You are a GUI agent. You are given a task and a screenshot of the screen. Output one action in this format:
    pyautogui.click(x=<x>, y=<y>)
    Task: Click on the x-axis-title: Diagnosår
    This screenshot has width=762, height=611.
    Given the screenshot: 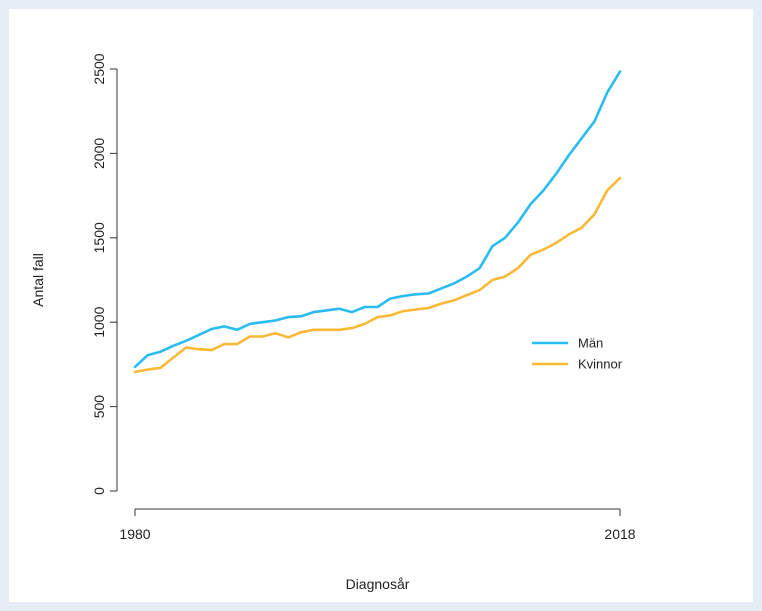 What is the action you would take?
    pyautogui.click(x=378, y=584)
    